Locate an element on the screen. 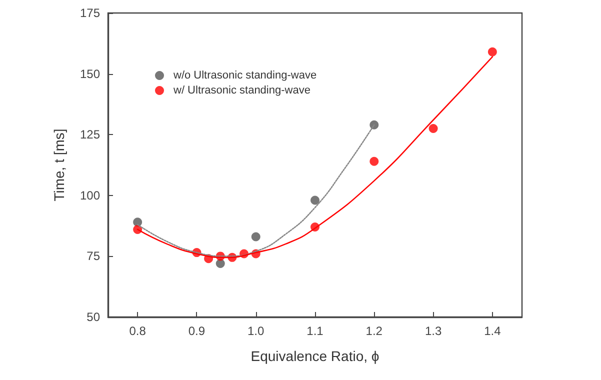 This screenshot has width=601, height=380. x-tick-label: 1.3 is located at coordinates (433, 331).